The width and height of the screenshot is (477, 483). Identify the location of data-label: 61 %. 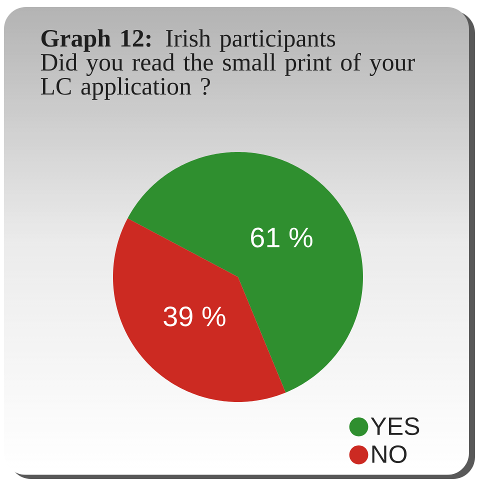
(281, 238).